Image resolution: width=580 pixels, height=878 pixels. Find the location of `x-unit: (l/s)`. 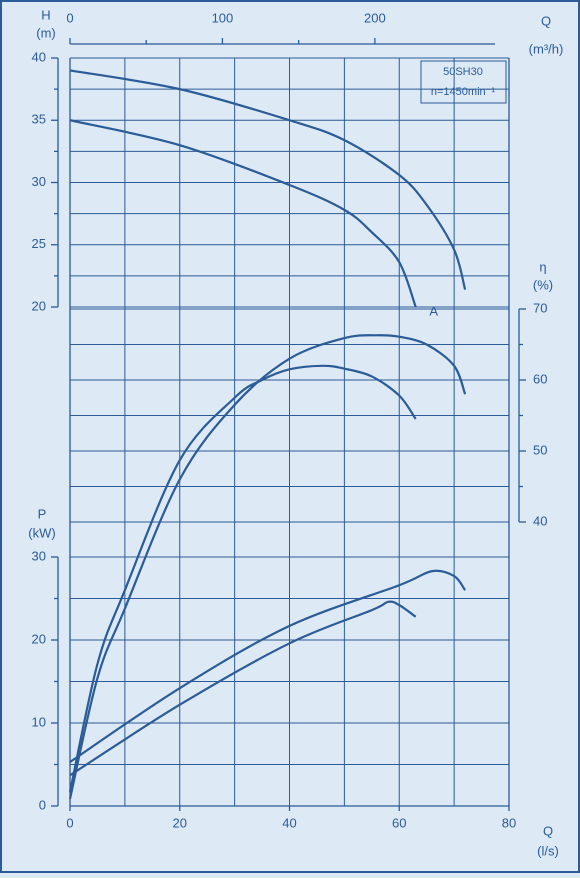

x-unit: (l/s) is located at coordinates (548, 850).